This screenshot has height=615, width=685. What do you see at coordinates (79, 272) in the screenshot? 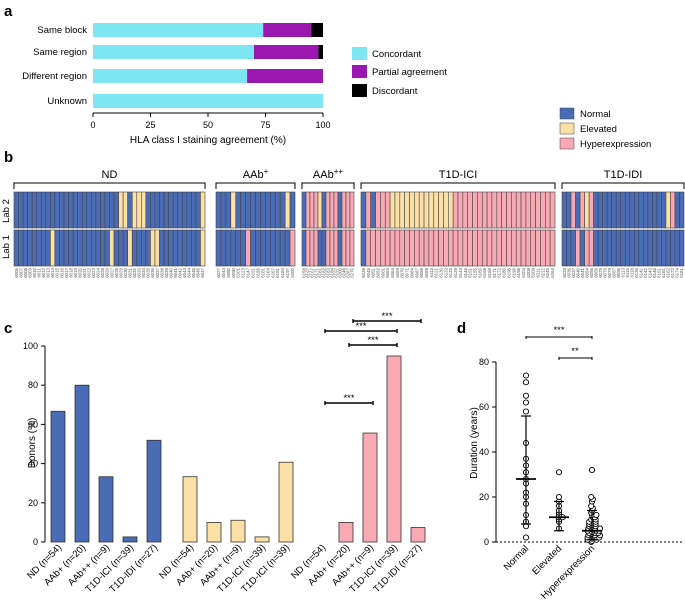
I see `donor-id: 6020` at bounding box center [79, 272].